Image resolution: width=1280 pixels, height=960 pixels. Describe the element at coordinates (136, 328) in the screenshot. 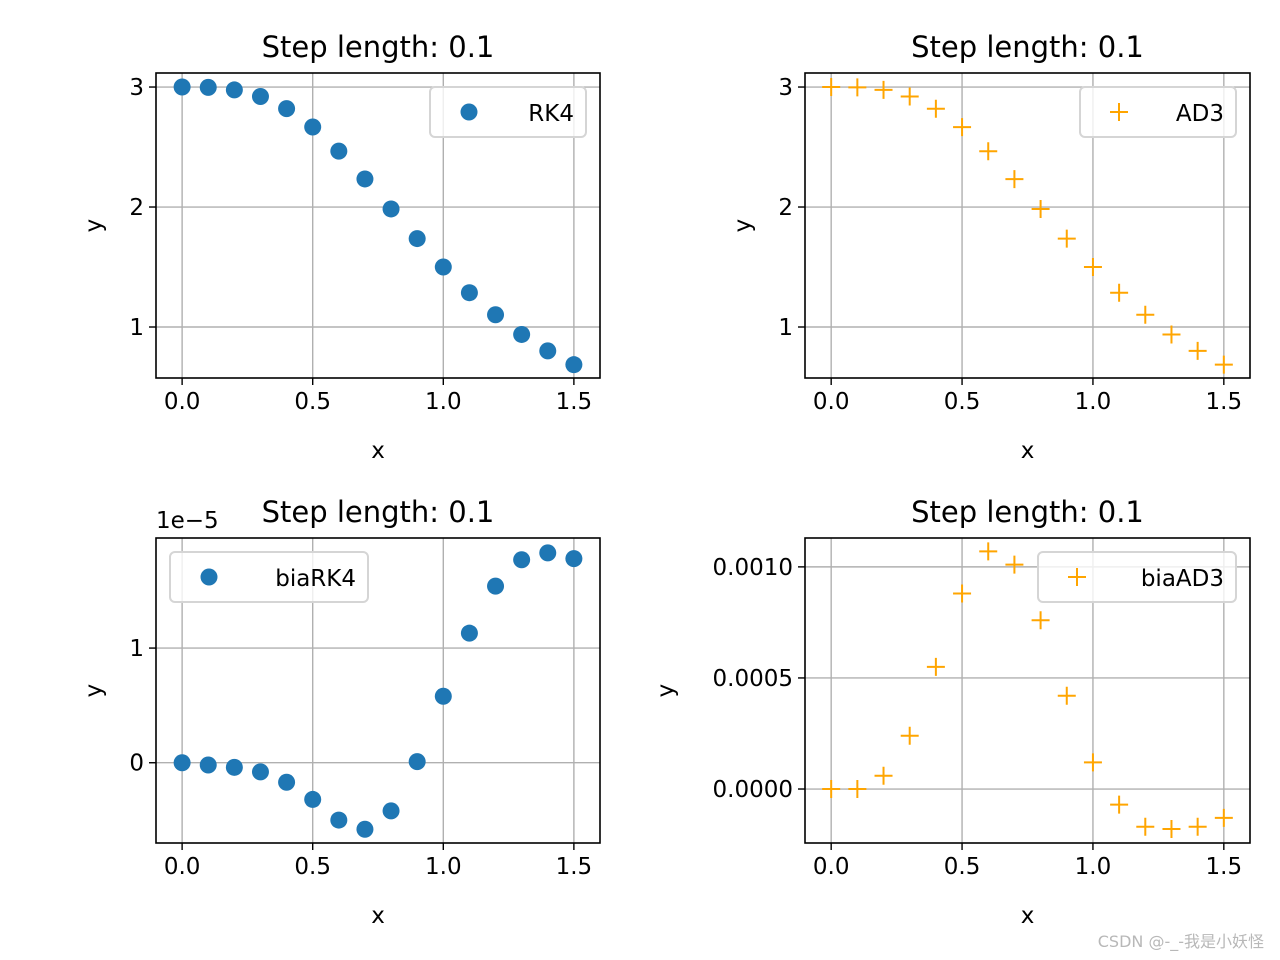

I see `y-tick-label: 1` at that location.